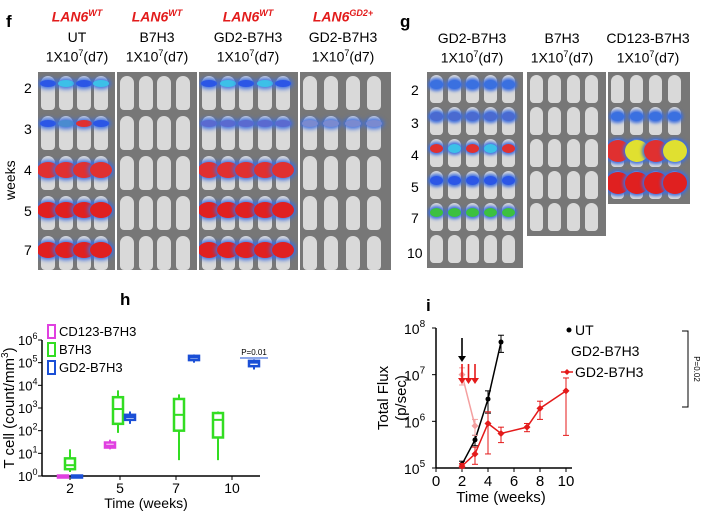  I want to click on i-y-tick-label: 10⁵, so click(415, 468).